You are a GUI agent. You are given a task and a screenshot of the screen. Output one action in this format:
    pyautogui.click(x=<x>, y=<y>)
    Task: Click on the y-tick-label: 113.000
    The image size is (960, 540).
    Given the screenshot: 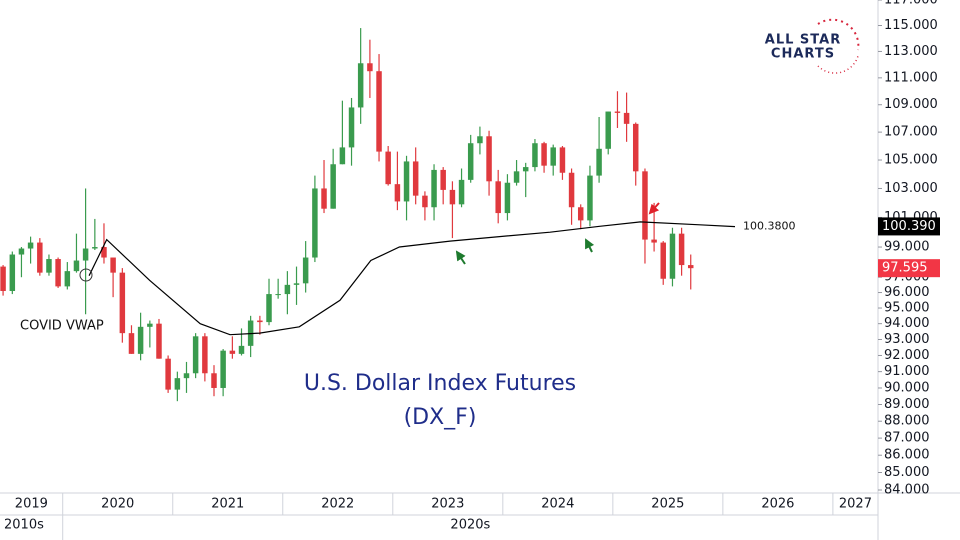 What is the action you would take?
    pyautogui.click(x=911, y=51)
    